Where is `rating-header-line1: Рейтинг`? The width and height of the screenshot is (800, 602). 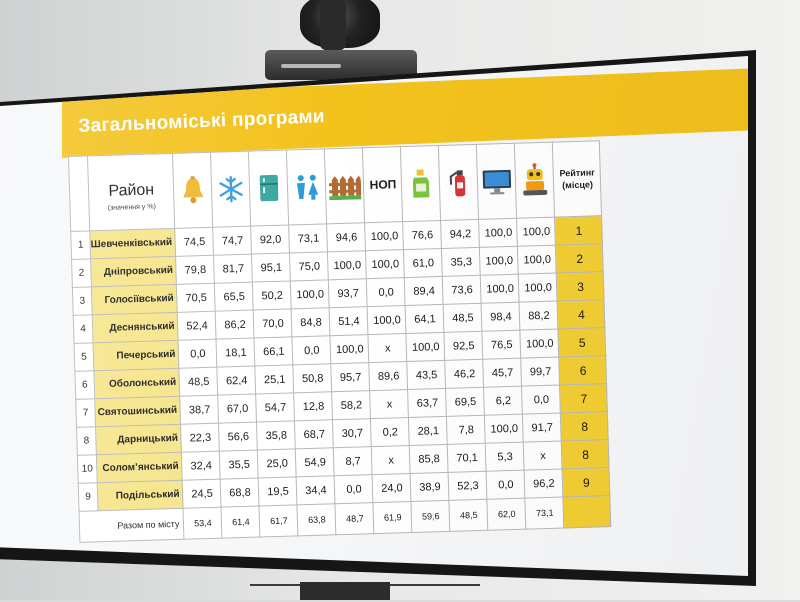 rating-header-line1: Рейтинг is located at coordinates (577, 172).